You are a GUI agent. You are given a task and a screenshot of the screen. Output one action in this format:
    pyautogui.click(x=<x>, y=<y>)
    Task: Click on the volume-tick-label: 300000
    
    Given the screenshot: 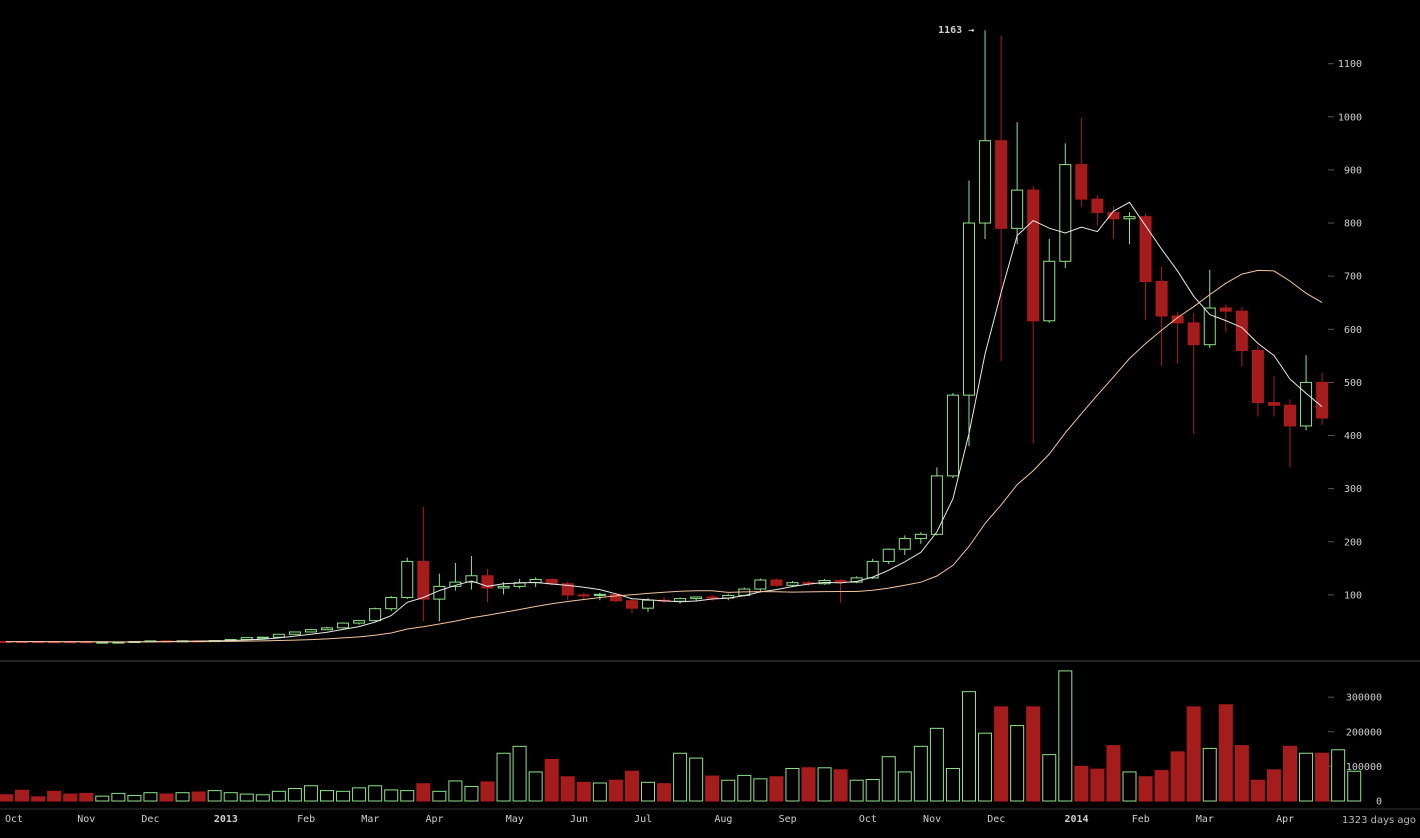 What is the action you would take?
    pyautogui.click(x=1364, y=698)
    